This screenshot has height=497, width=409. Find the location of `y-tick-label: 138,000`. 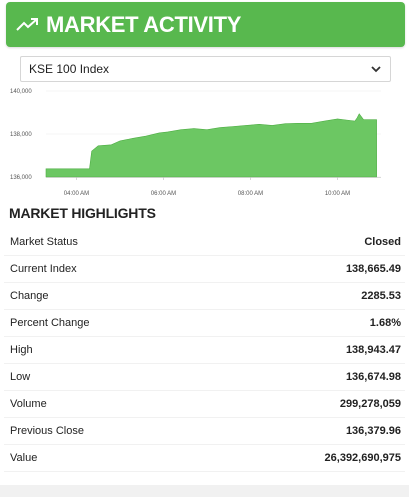

y-tick-label: 138,000 is located at coordinates (21, 135).